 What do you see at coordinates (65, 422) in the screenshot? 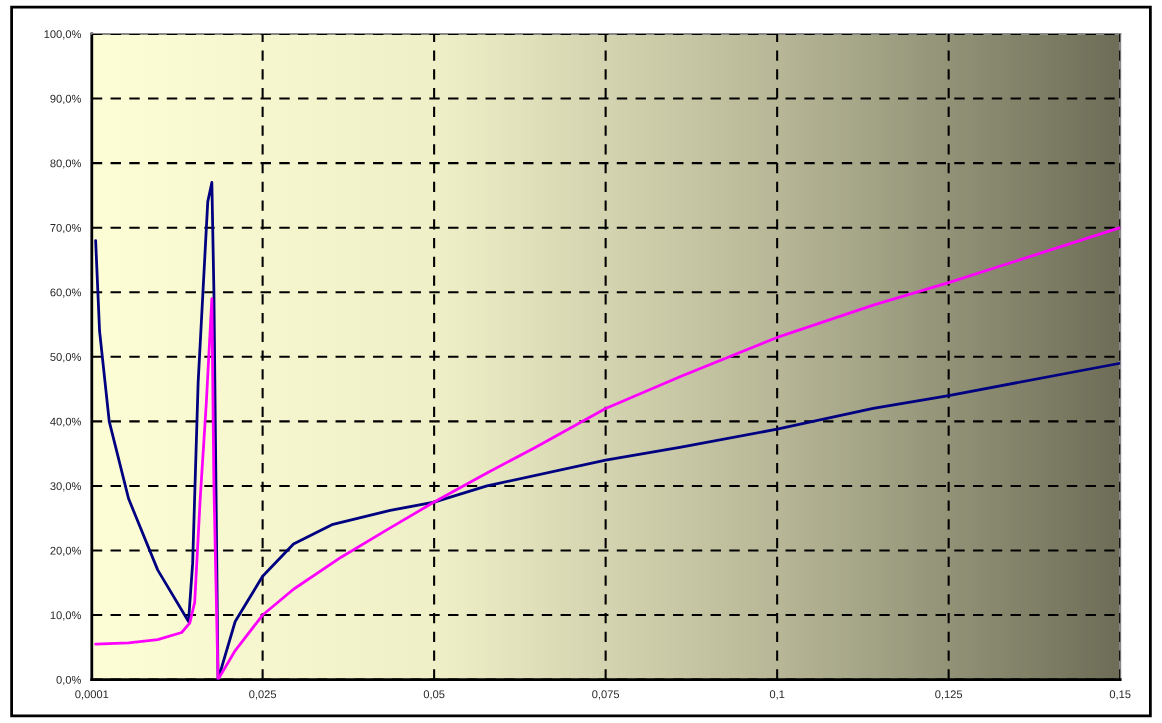
I see `y-tick-label: 40,0%` at bounding box center [65, 422].